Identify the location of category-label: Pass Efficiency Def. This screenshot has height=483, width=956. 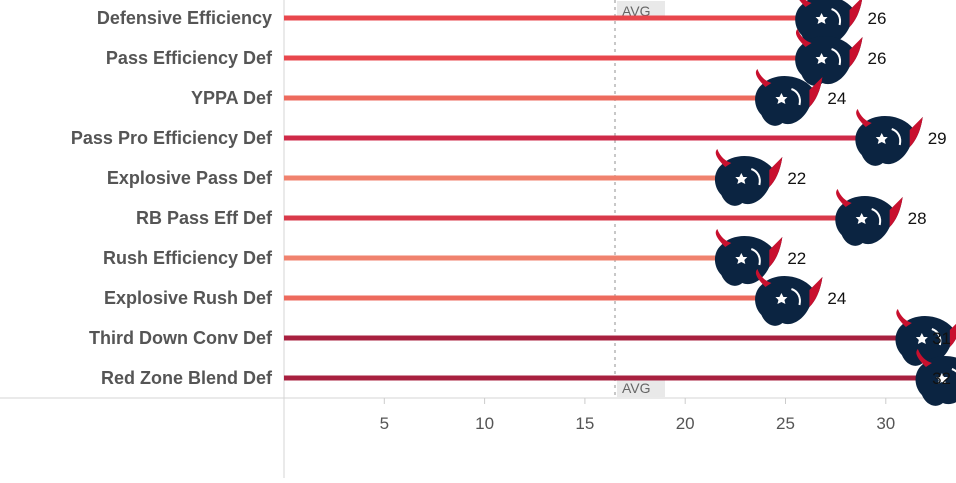
(189, 58).